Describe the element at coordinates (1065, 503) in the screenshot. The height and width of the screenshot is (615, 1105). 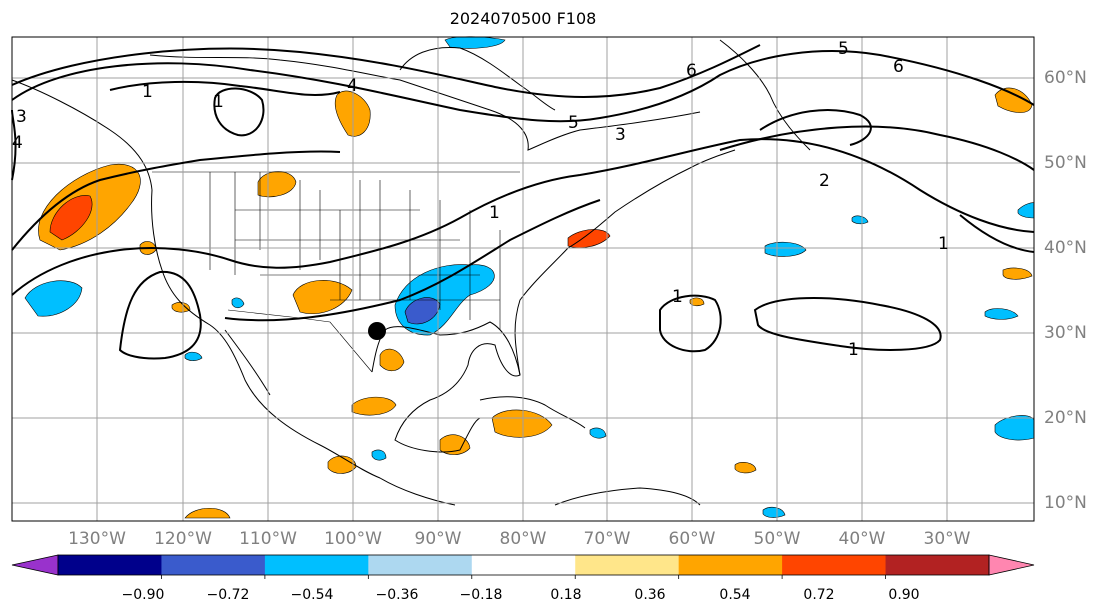
I see `lat-label: 10°N` at that location.